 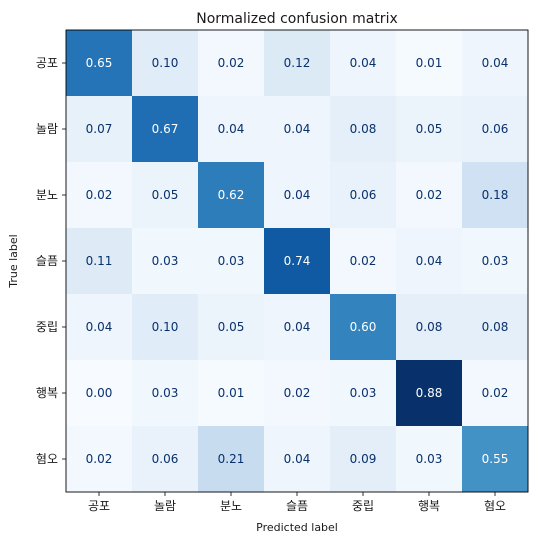 I want to click on cell-value-label-1-6: 0.06, so click(x=495, y=129).